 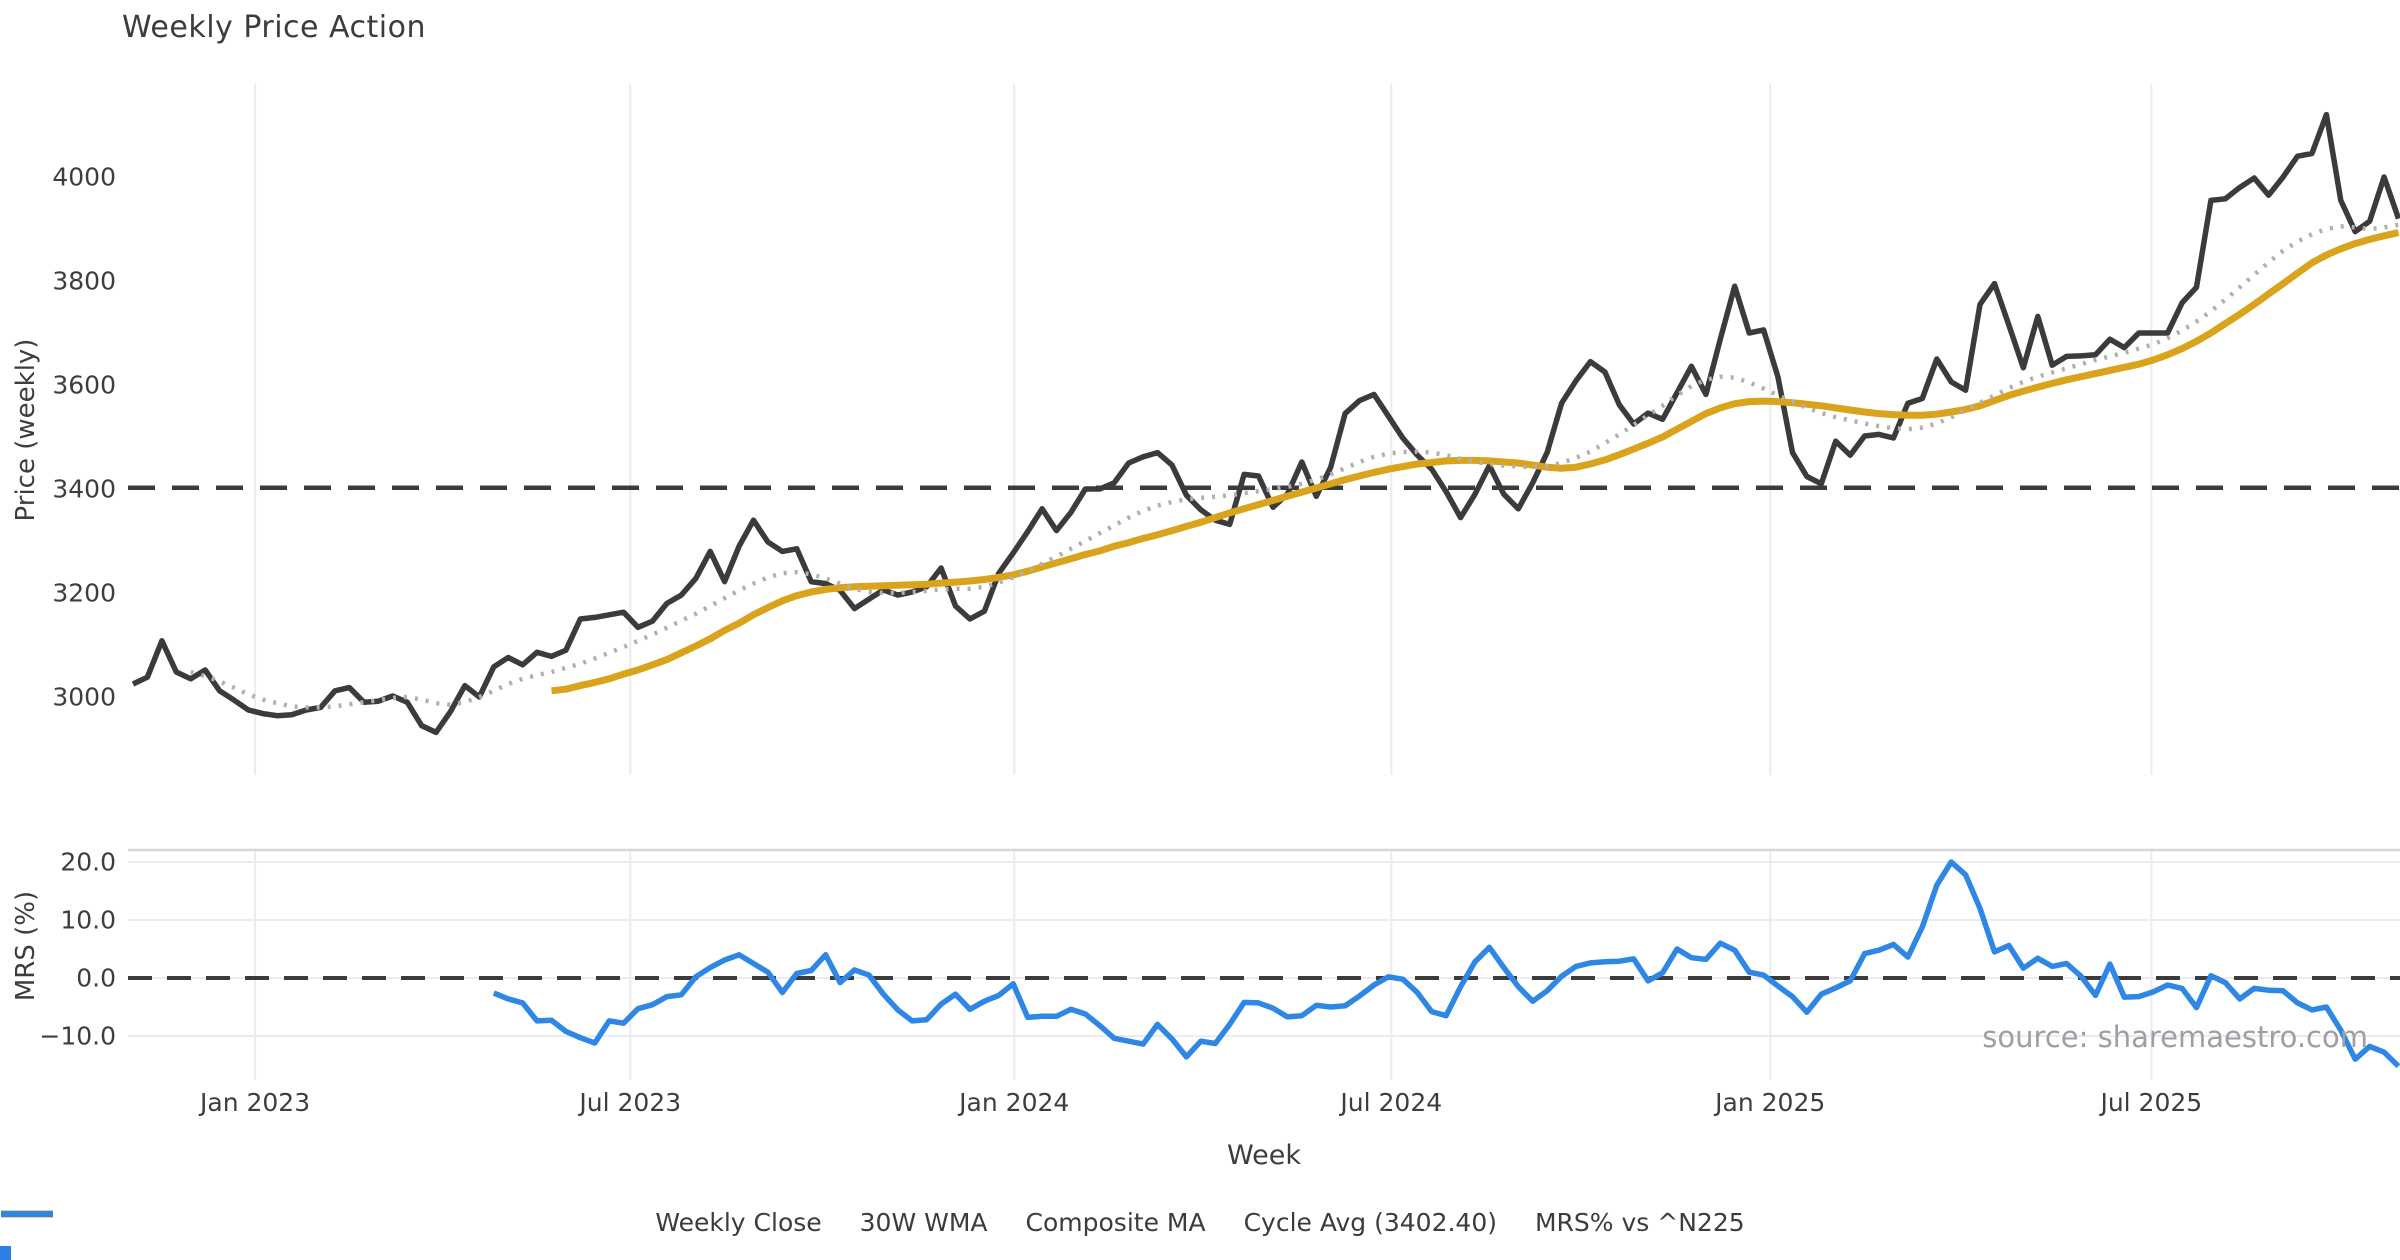 I want to click on x-tick: Jul 2024, so click(x=1391, y=1102).